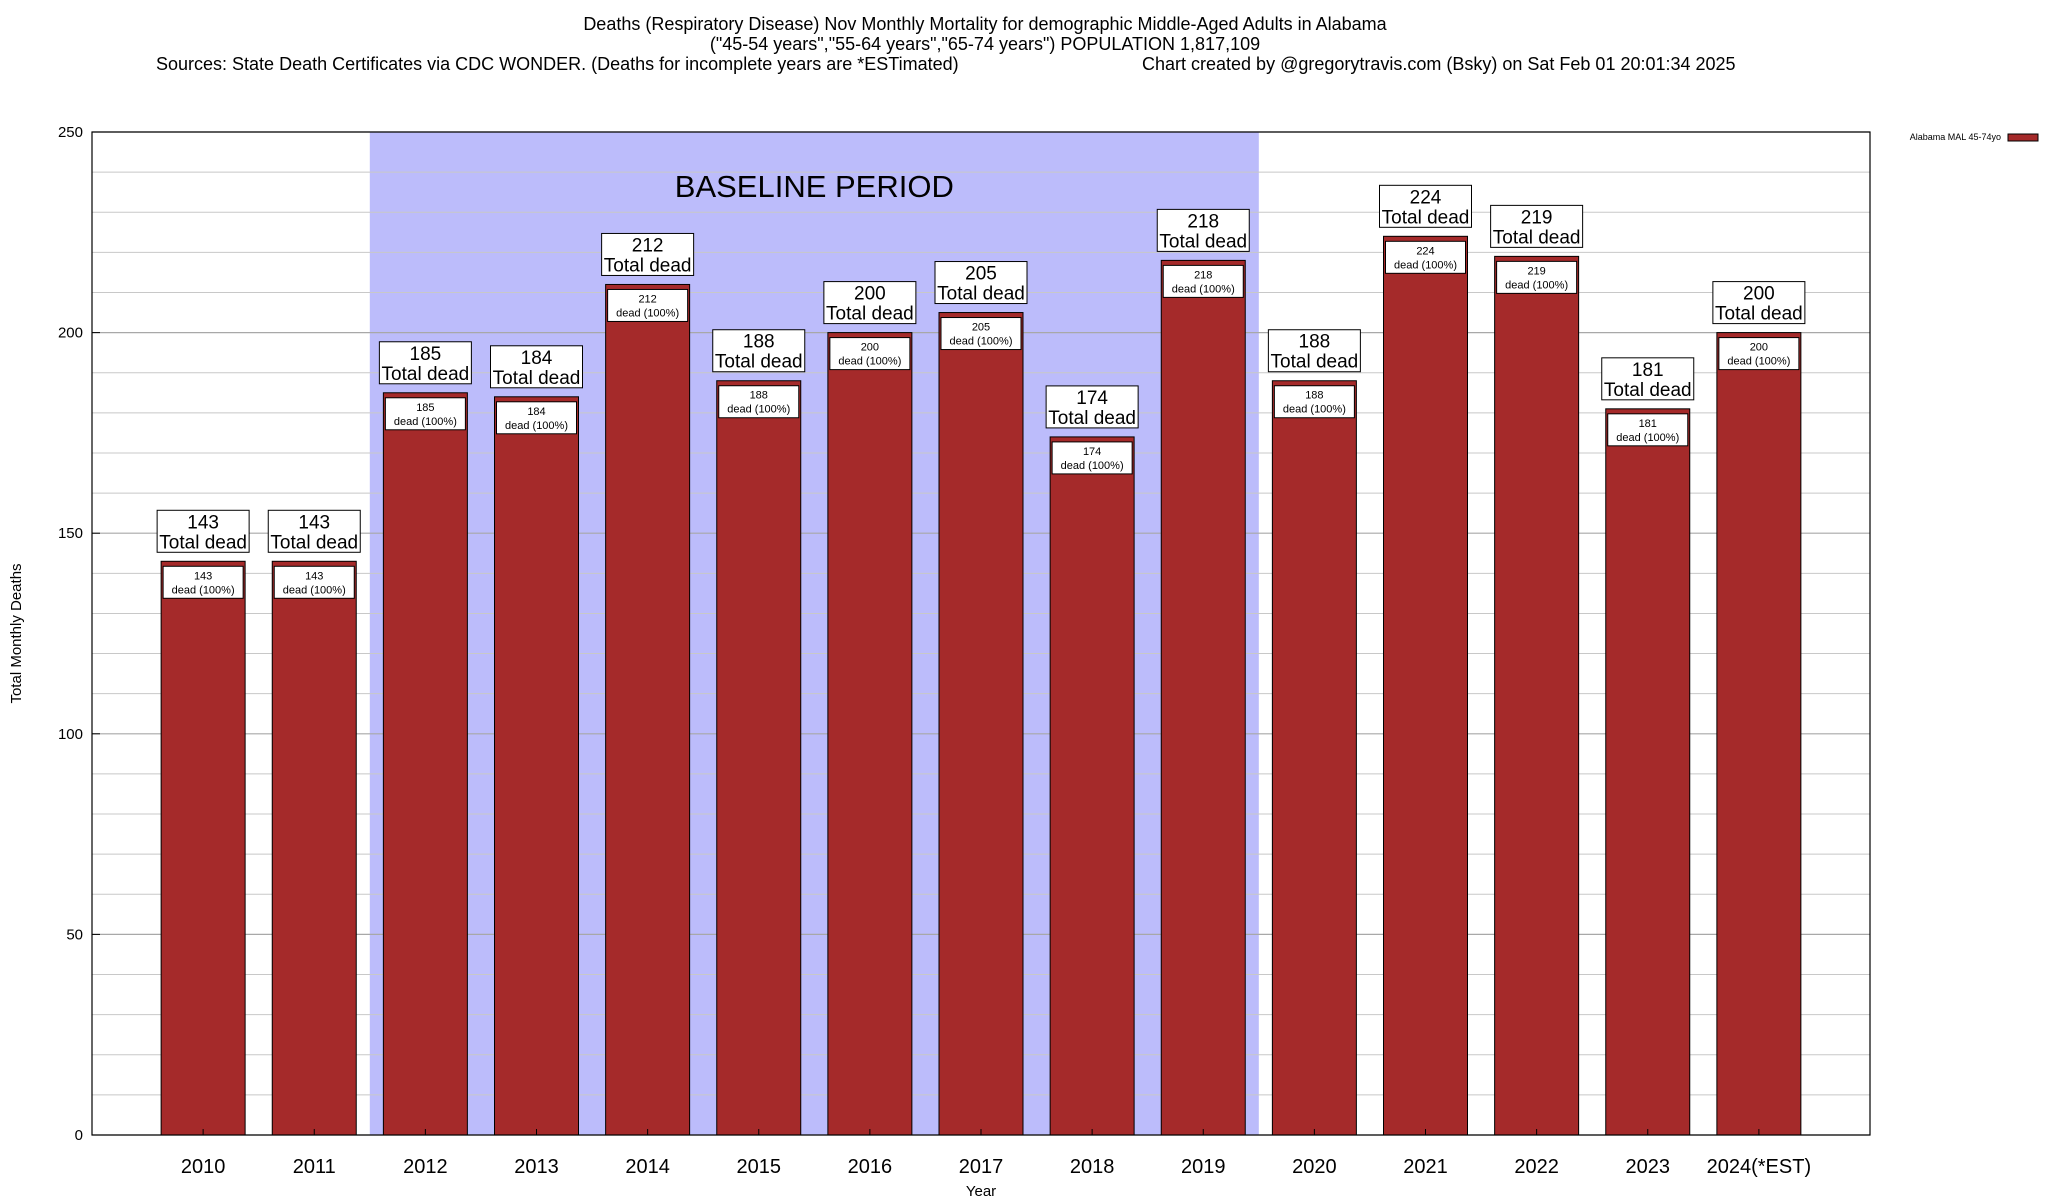 The image size is (2048, 1200). I want to click on bar-inner-value: 219, so click(1536, 271).